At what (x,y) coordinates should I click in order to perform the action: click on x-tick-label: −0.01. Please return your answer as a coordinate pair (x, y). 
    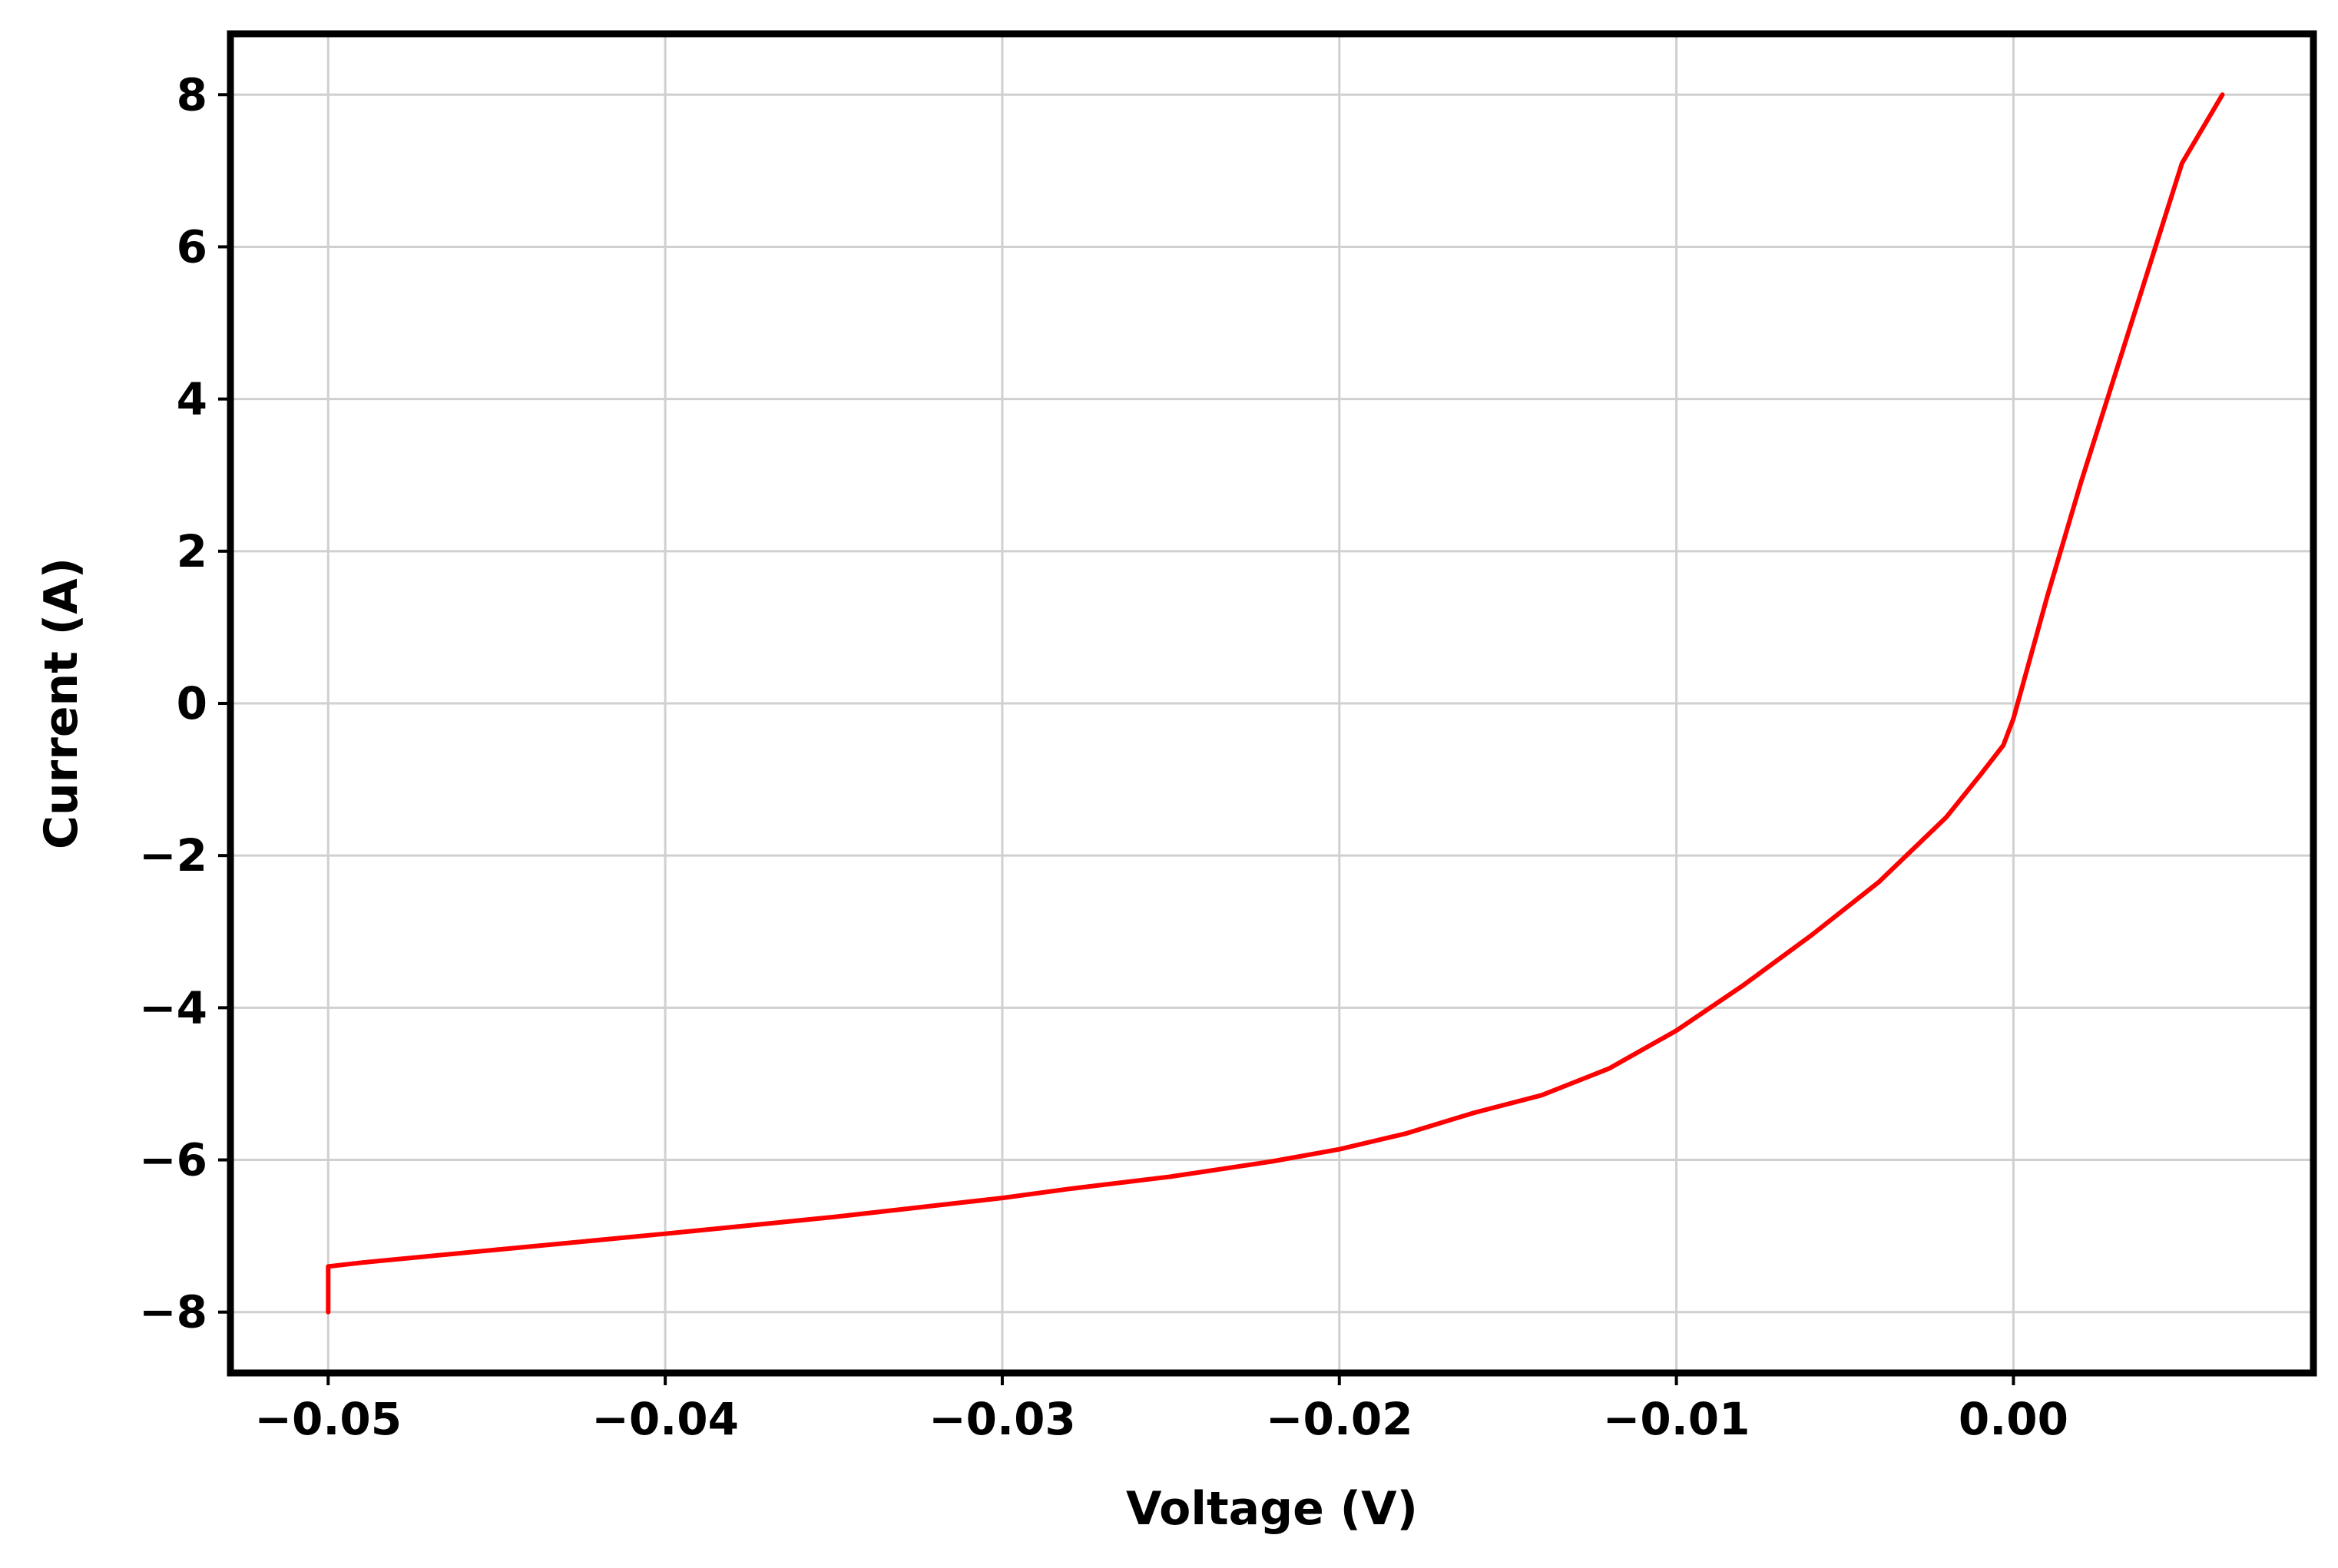
    Looking at the image, I should click on (1676, 1419).